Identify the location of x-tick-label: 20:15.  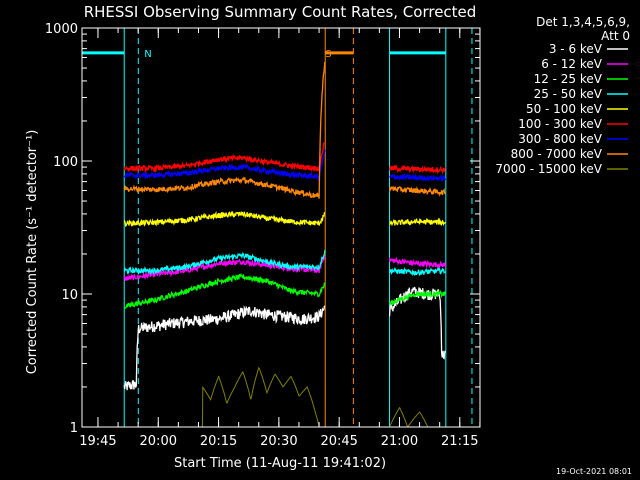
(218, 441).